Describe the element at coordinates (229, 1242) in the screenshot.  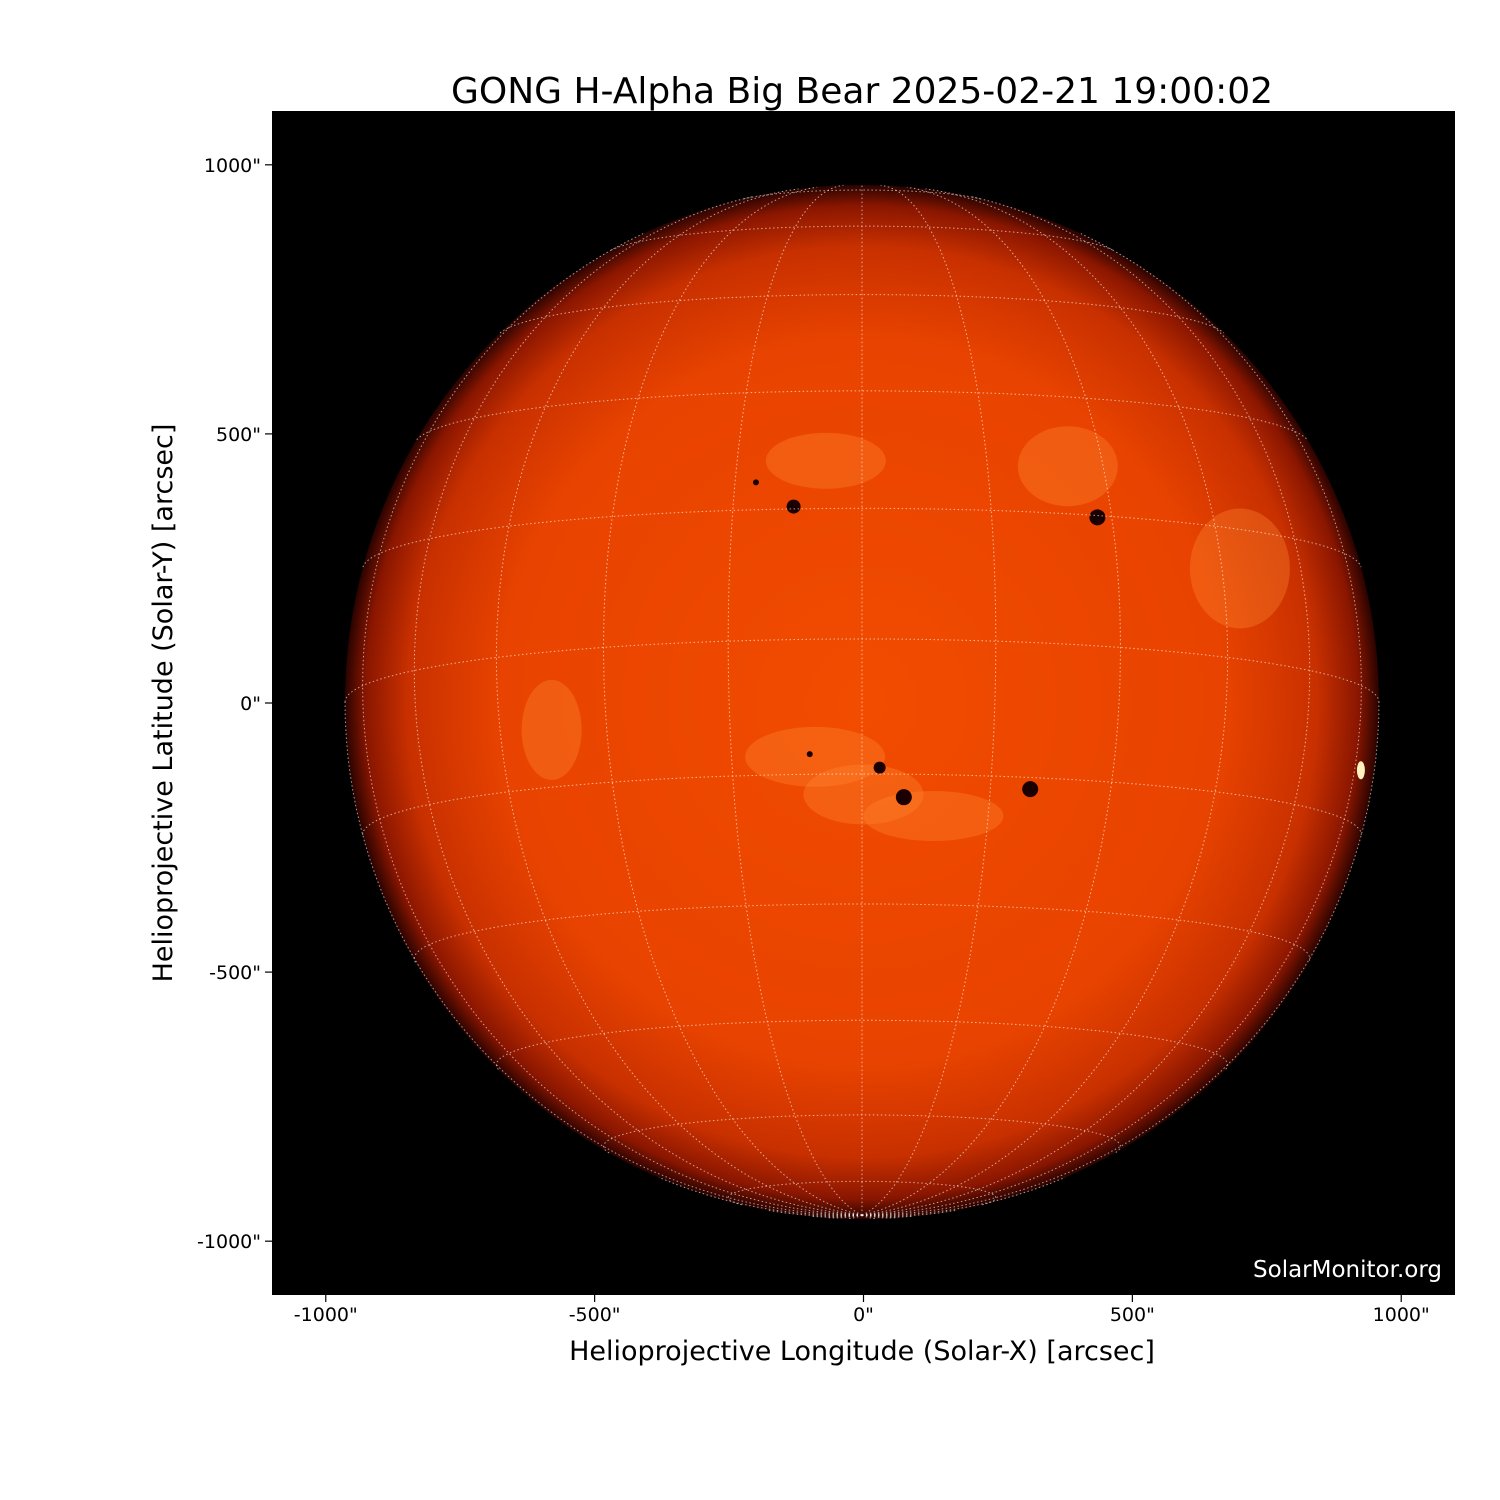
I see `y-tick-label: -1000"` at that location.